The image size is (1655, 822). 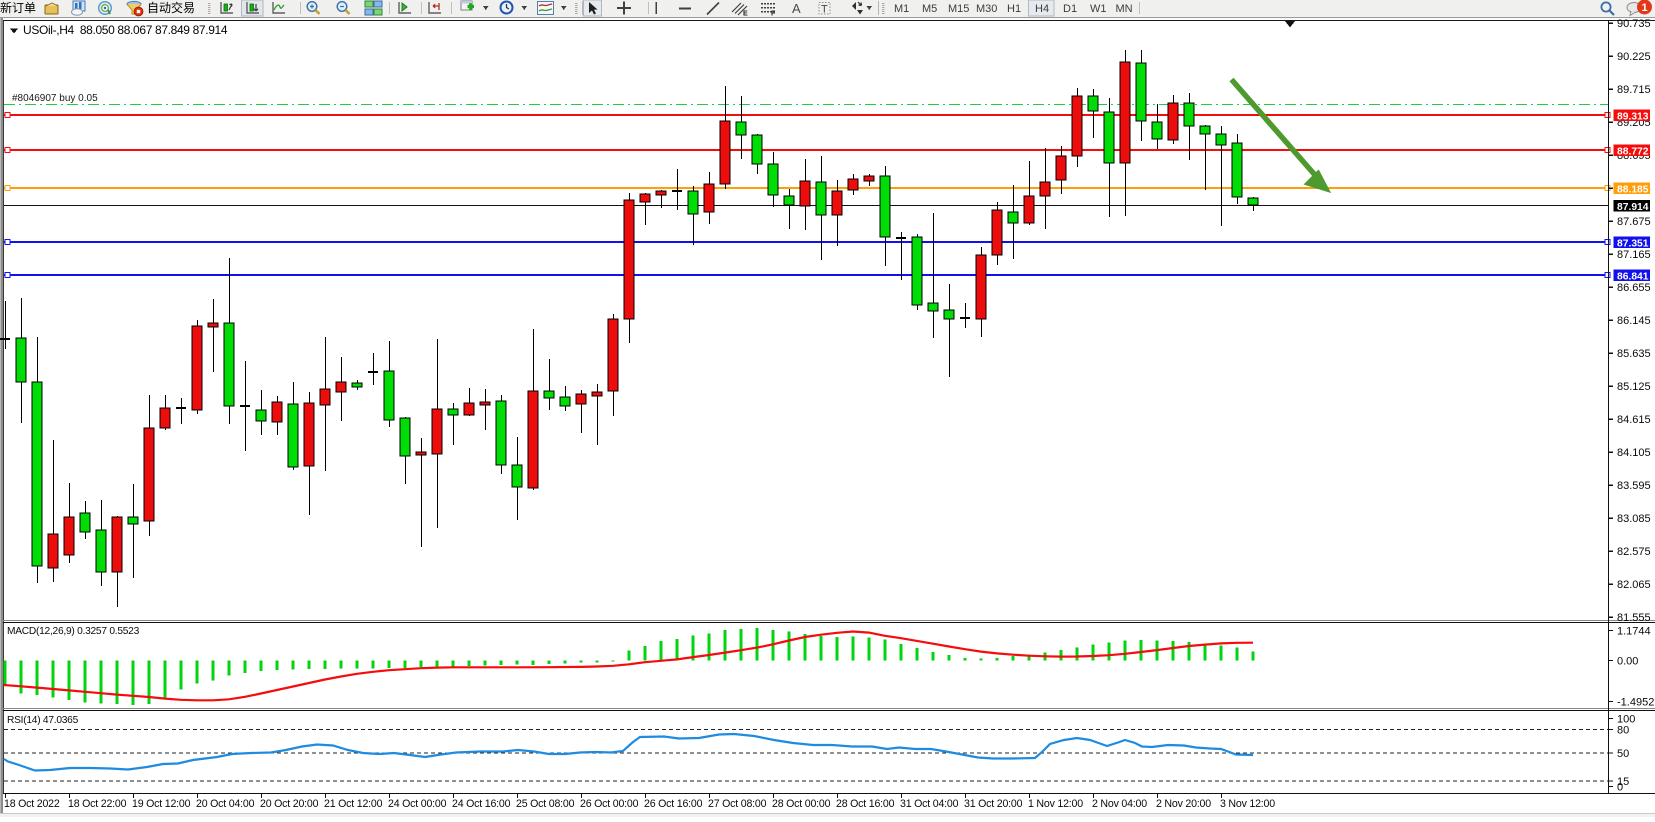 What do you see at coordinates (1633, 116) in the screenshot?
I see `svg-text: 89.313` at bounding box center [1633, 116].